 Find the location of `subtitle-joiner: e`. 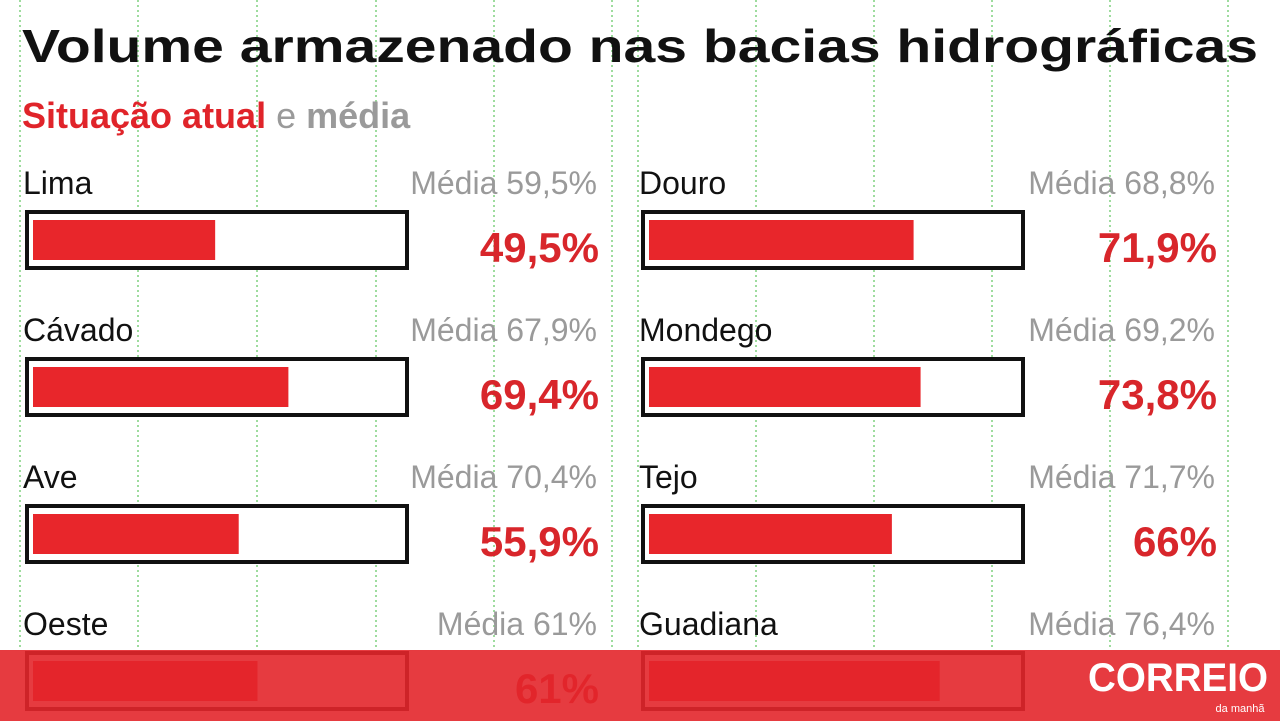

subtitle-joiner: e is located at coordinates (286, 115).